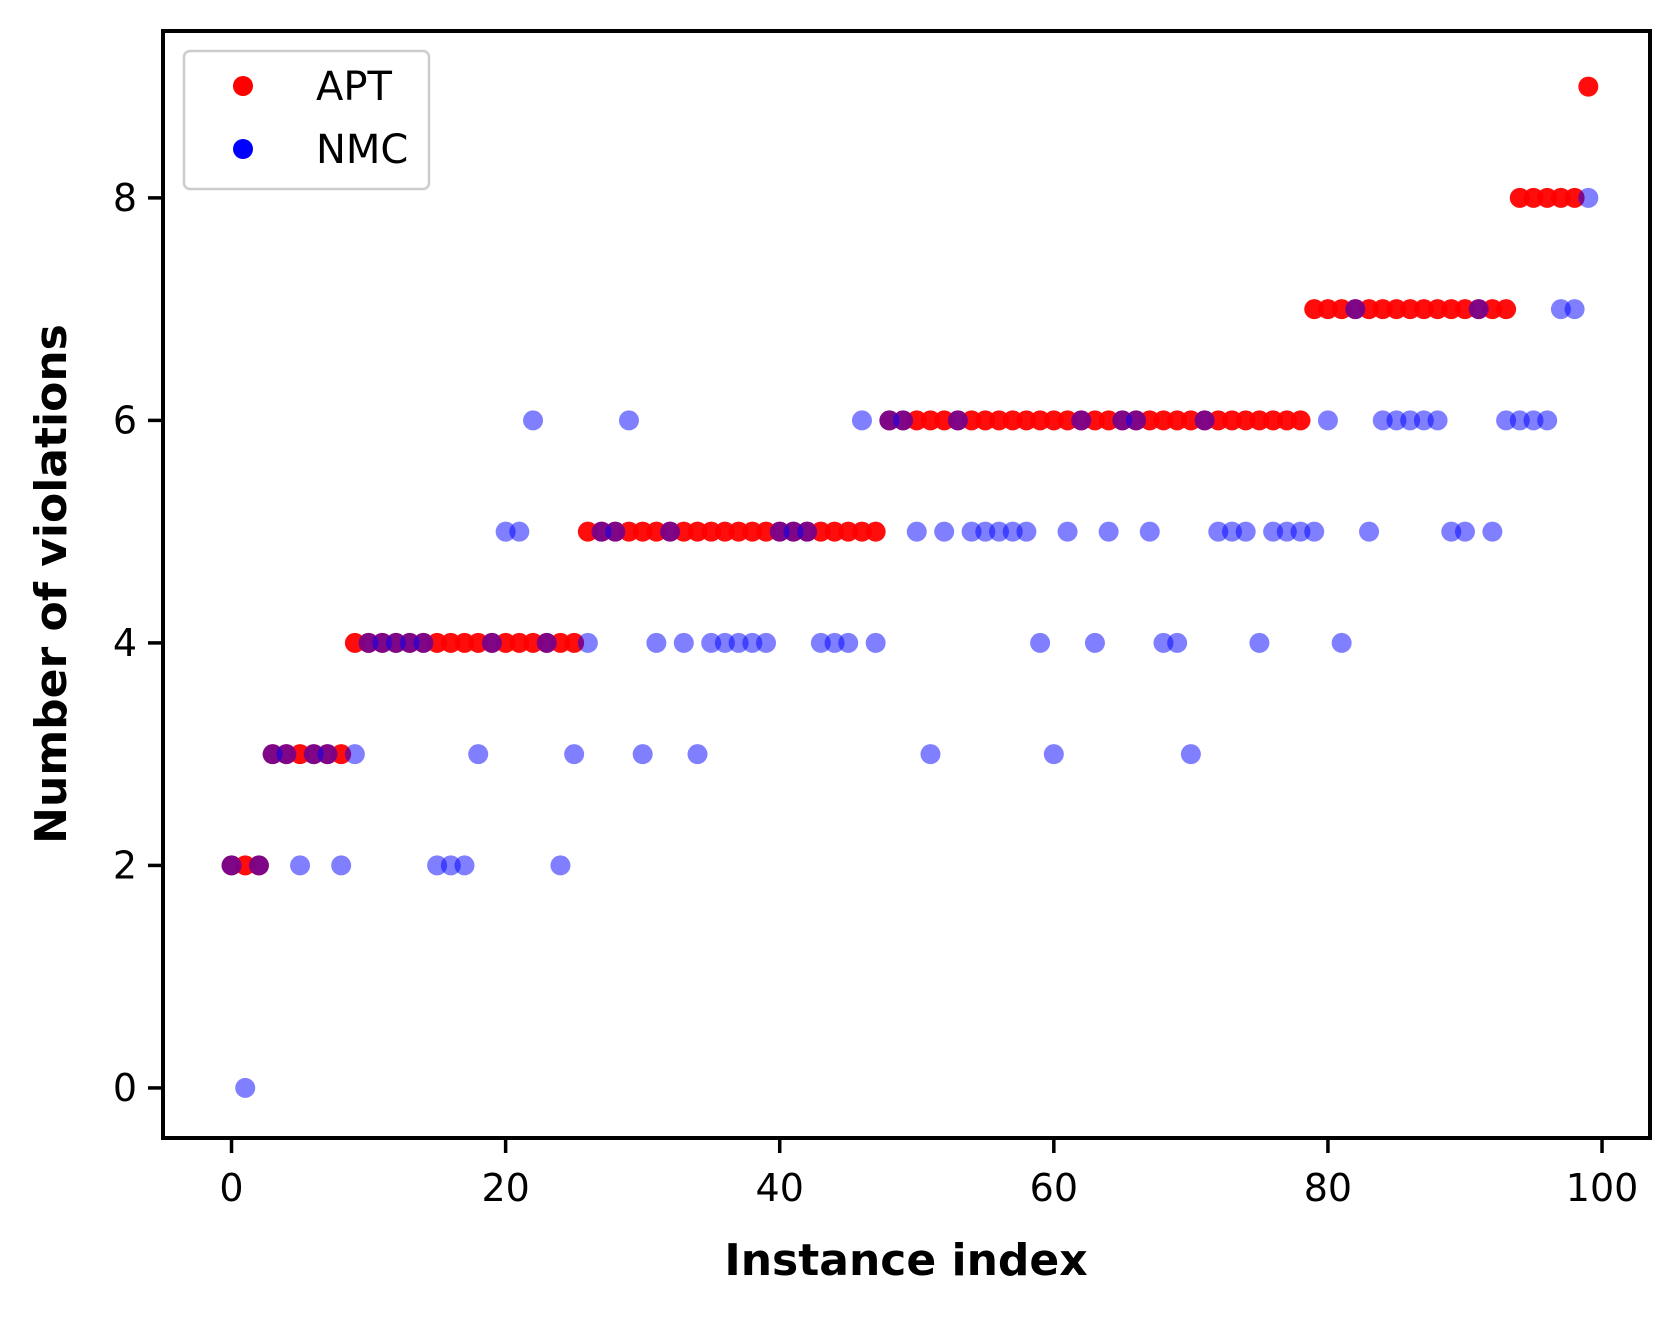 The width and height of the screenshot is (1680, 1317). What do you see at coordinates (243, 149) in the screenshot?
I see `legend-marker-nmc` at bounding box center [243, 149].